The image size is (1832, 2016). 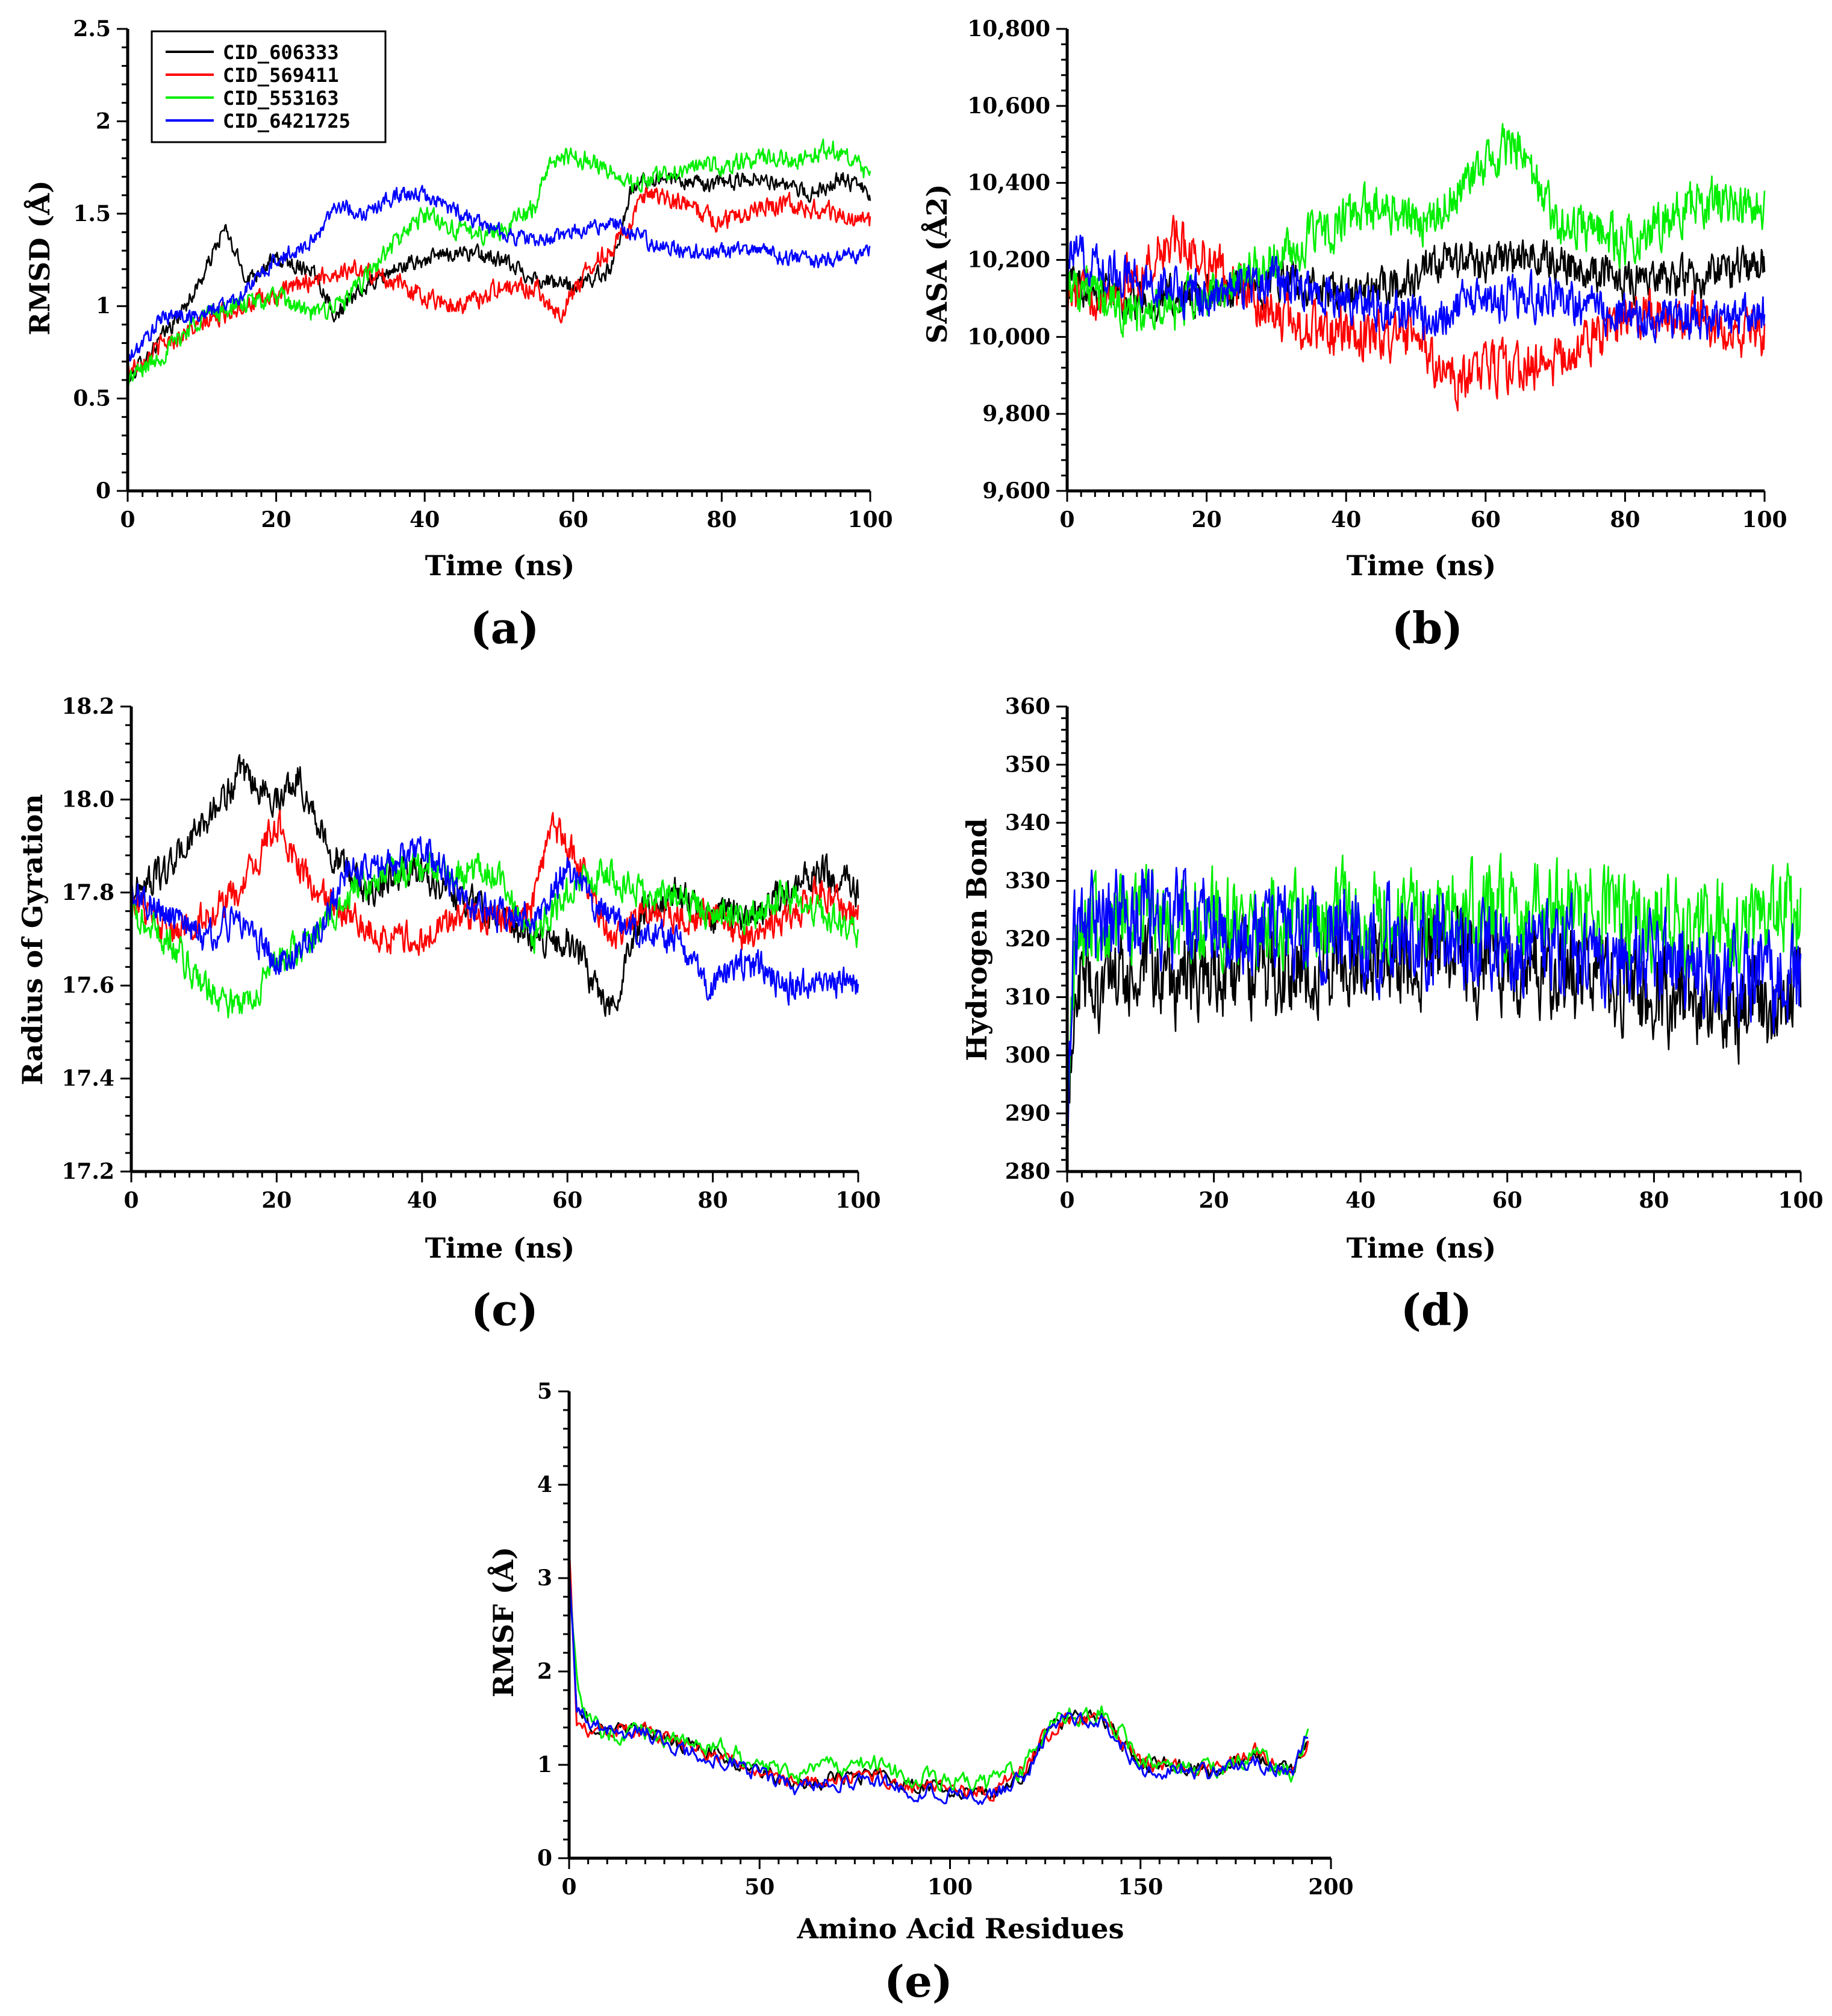 I want to click on rmsd-x-axis-title: Time (ns), so click(x=500, y=565).